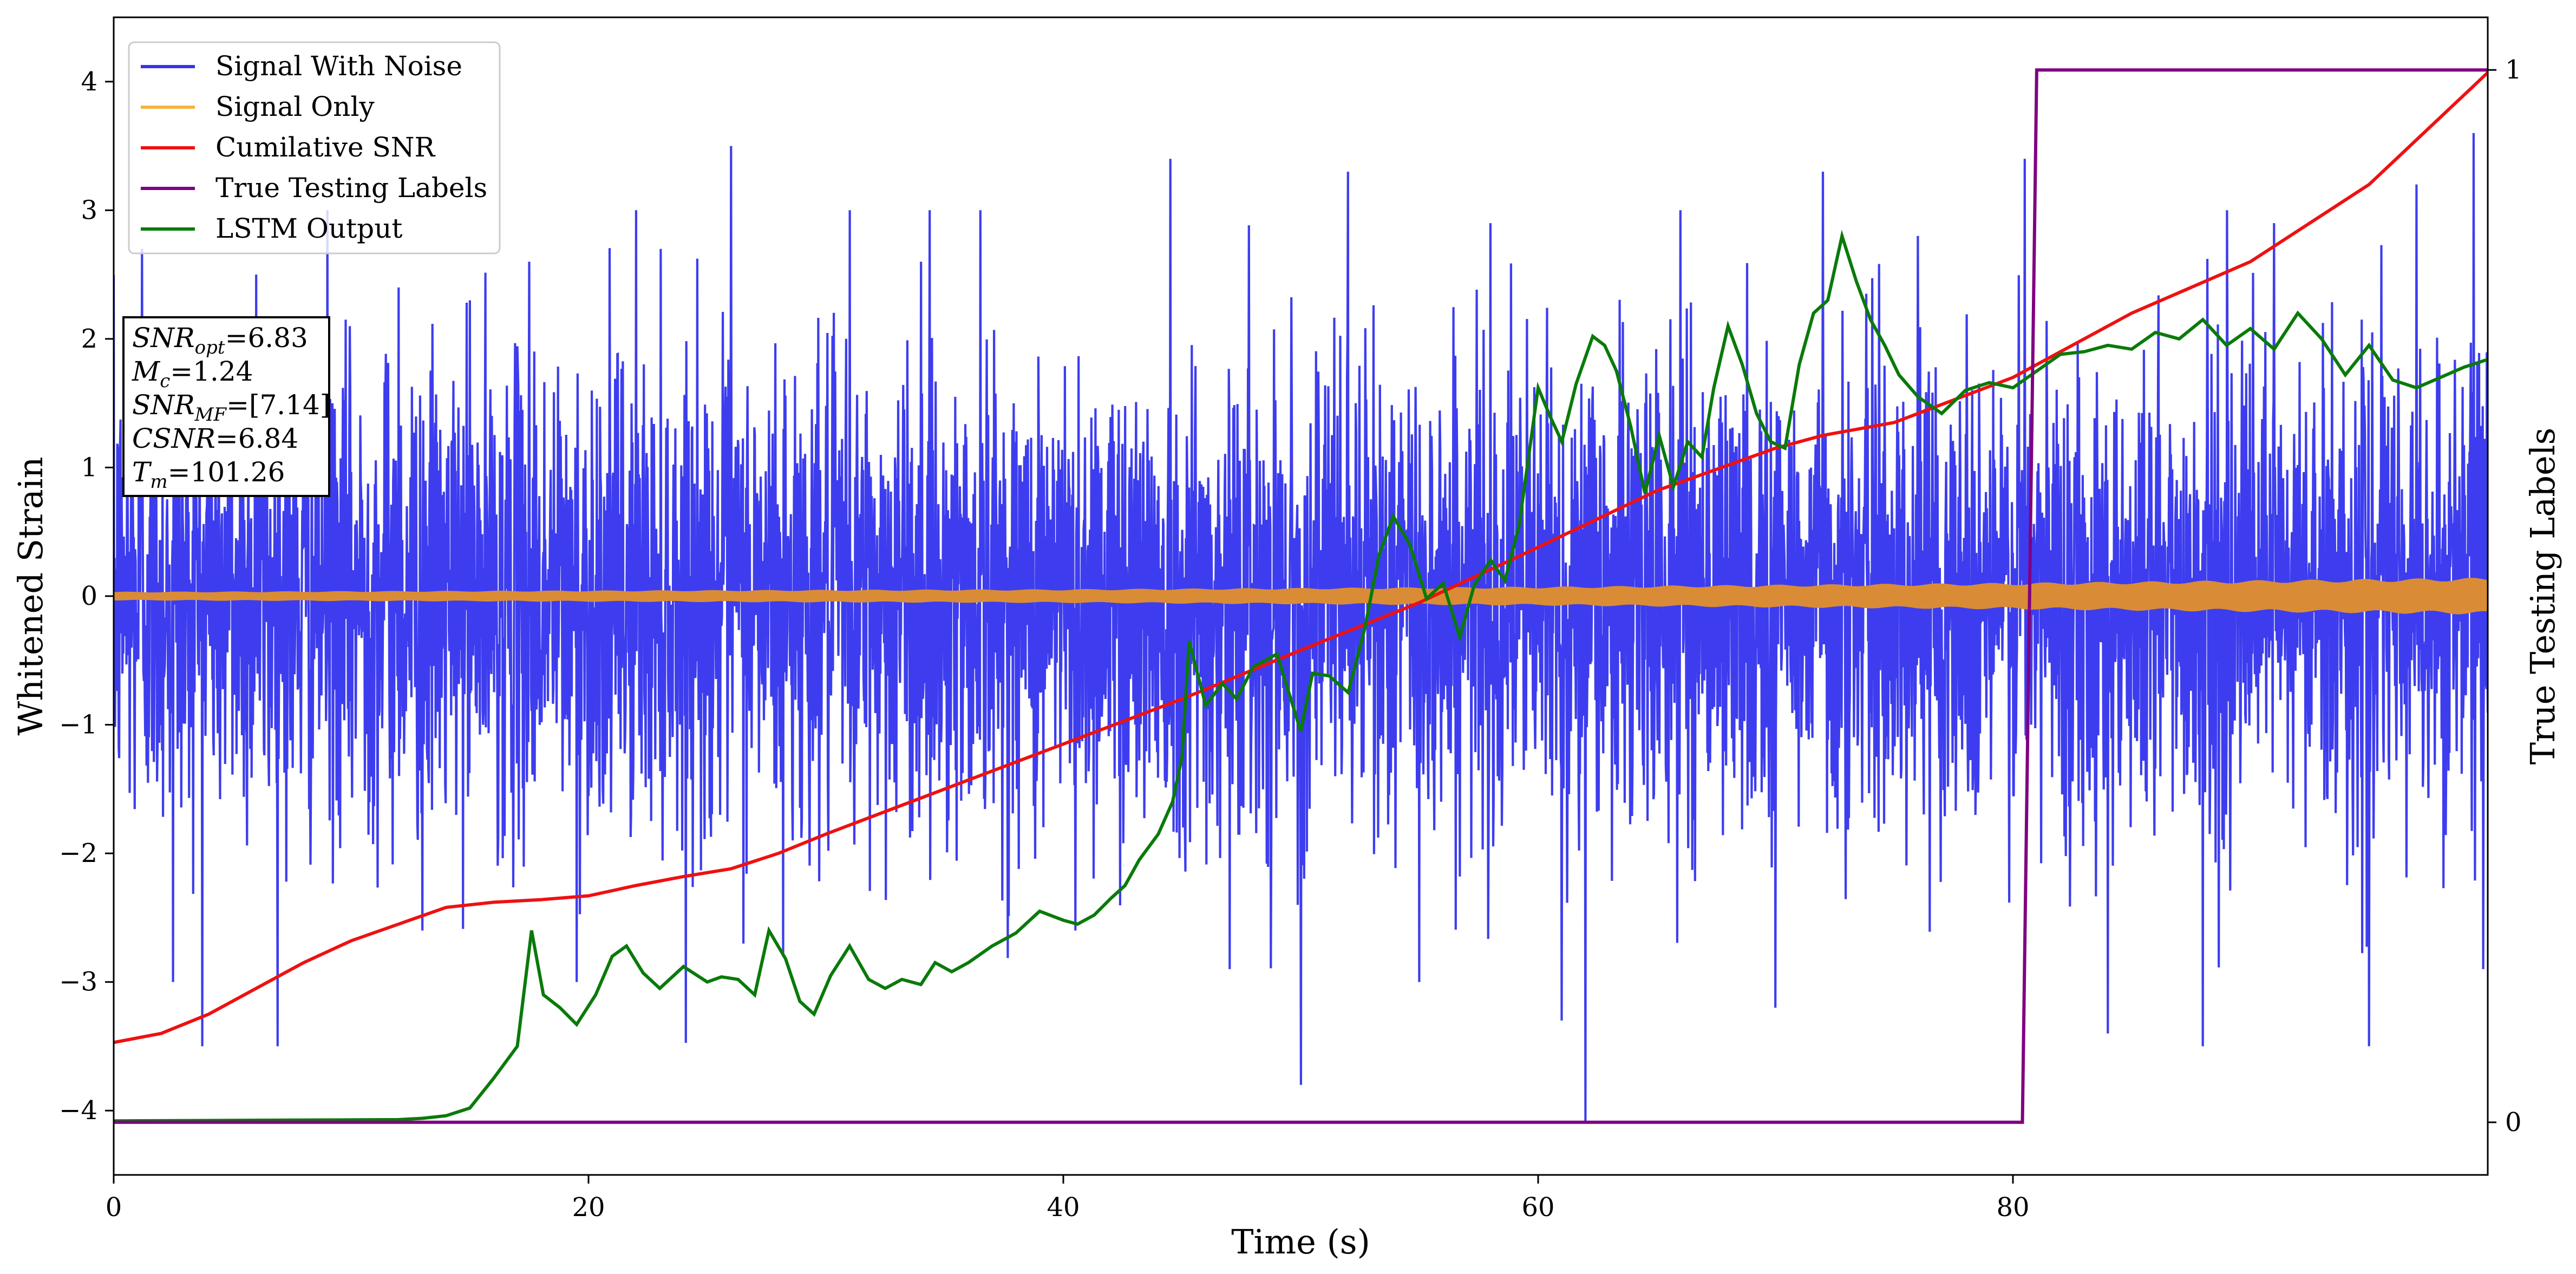  What do you see at coordinates (30, 596) in the screenshot?
I see `y-axis-title: Whitened Strain` at bounding box center [30, 596].